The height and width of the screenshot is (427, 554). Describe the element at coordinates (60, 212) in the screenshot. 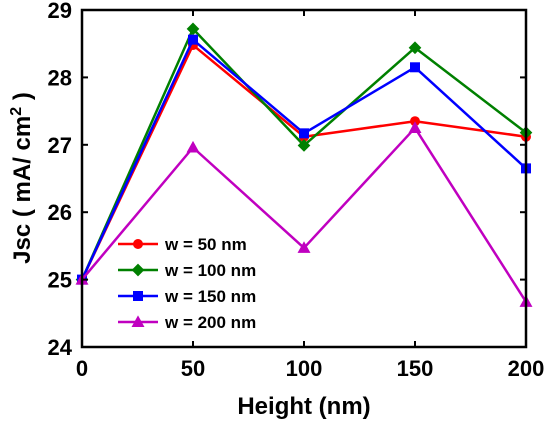

I see `y-tick-label: 26` at that location.